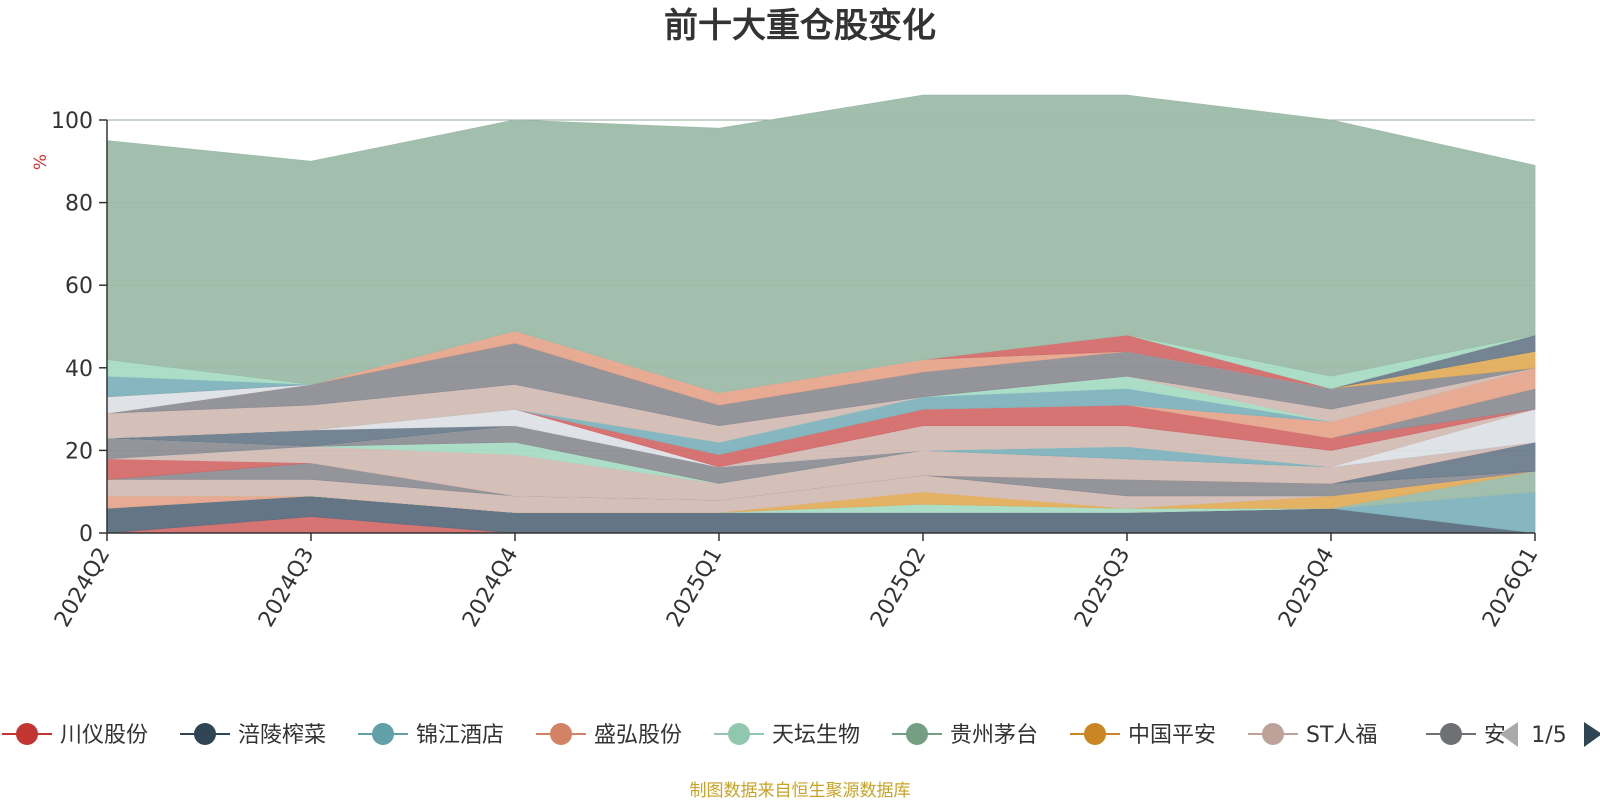 This screenshot has height=800, width=1600. I want to click on x-tick-label: 2024Q3, so click(286, 587).